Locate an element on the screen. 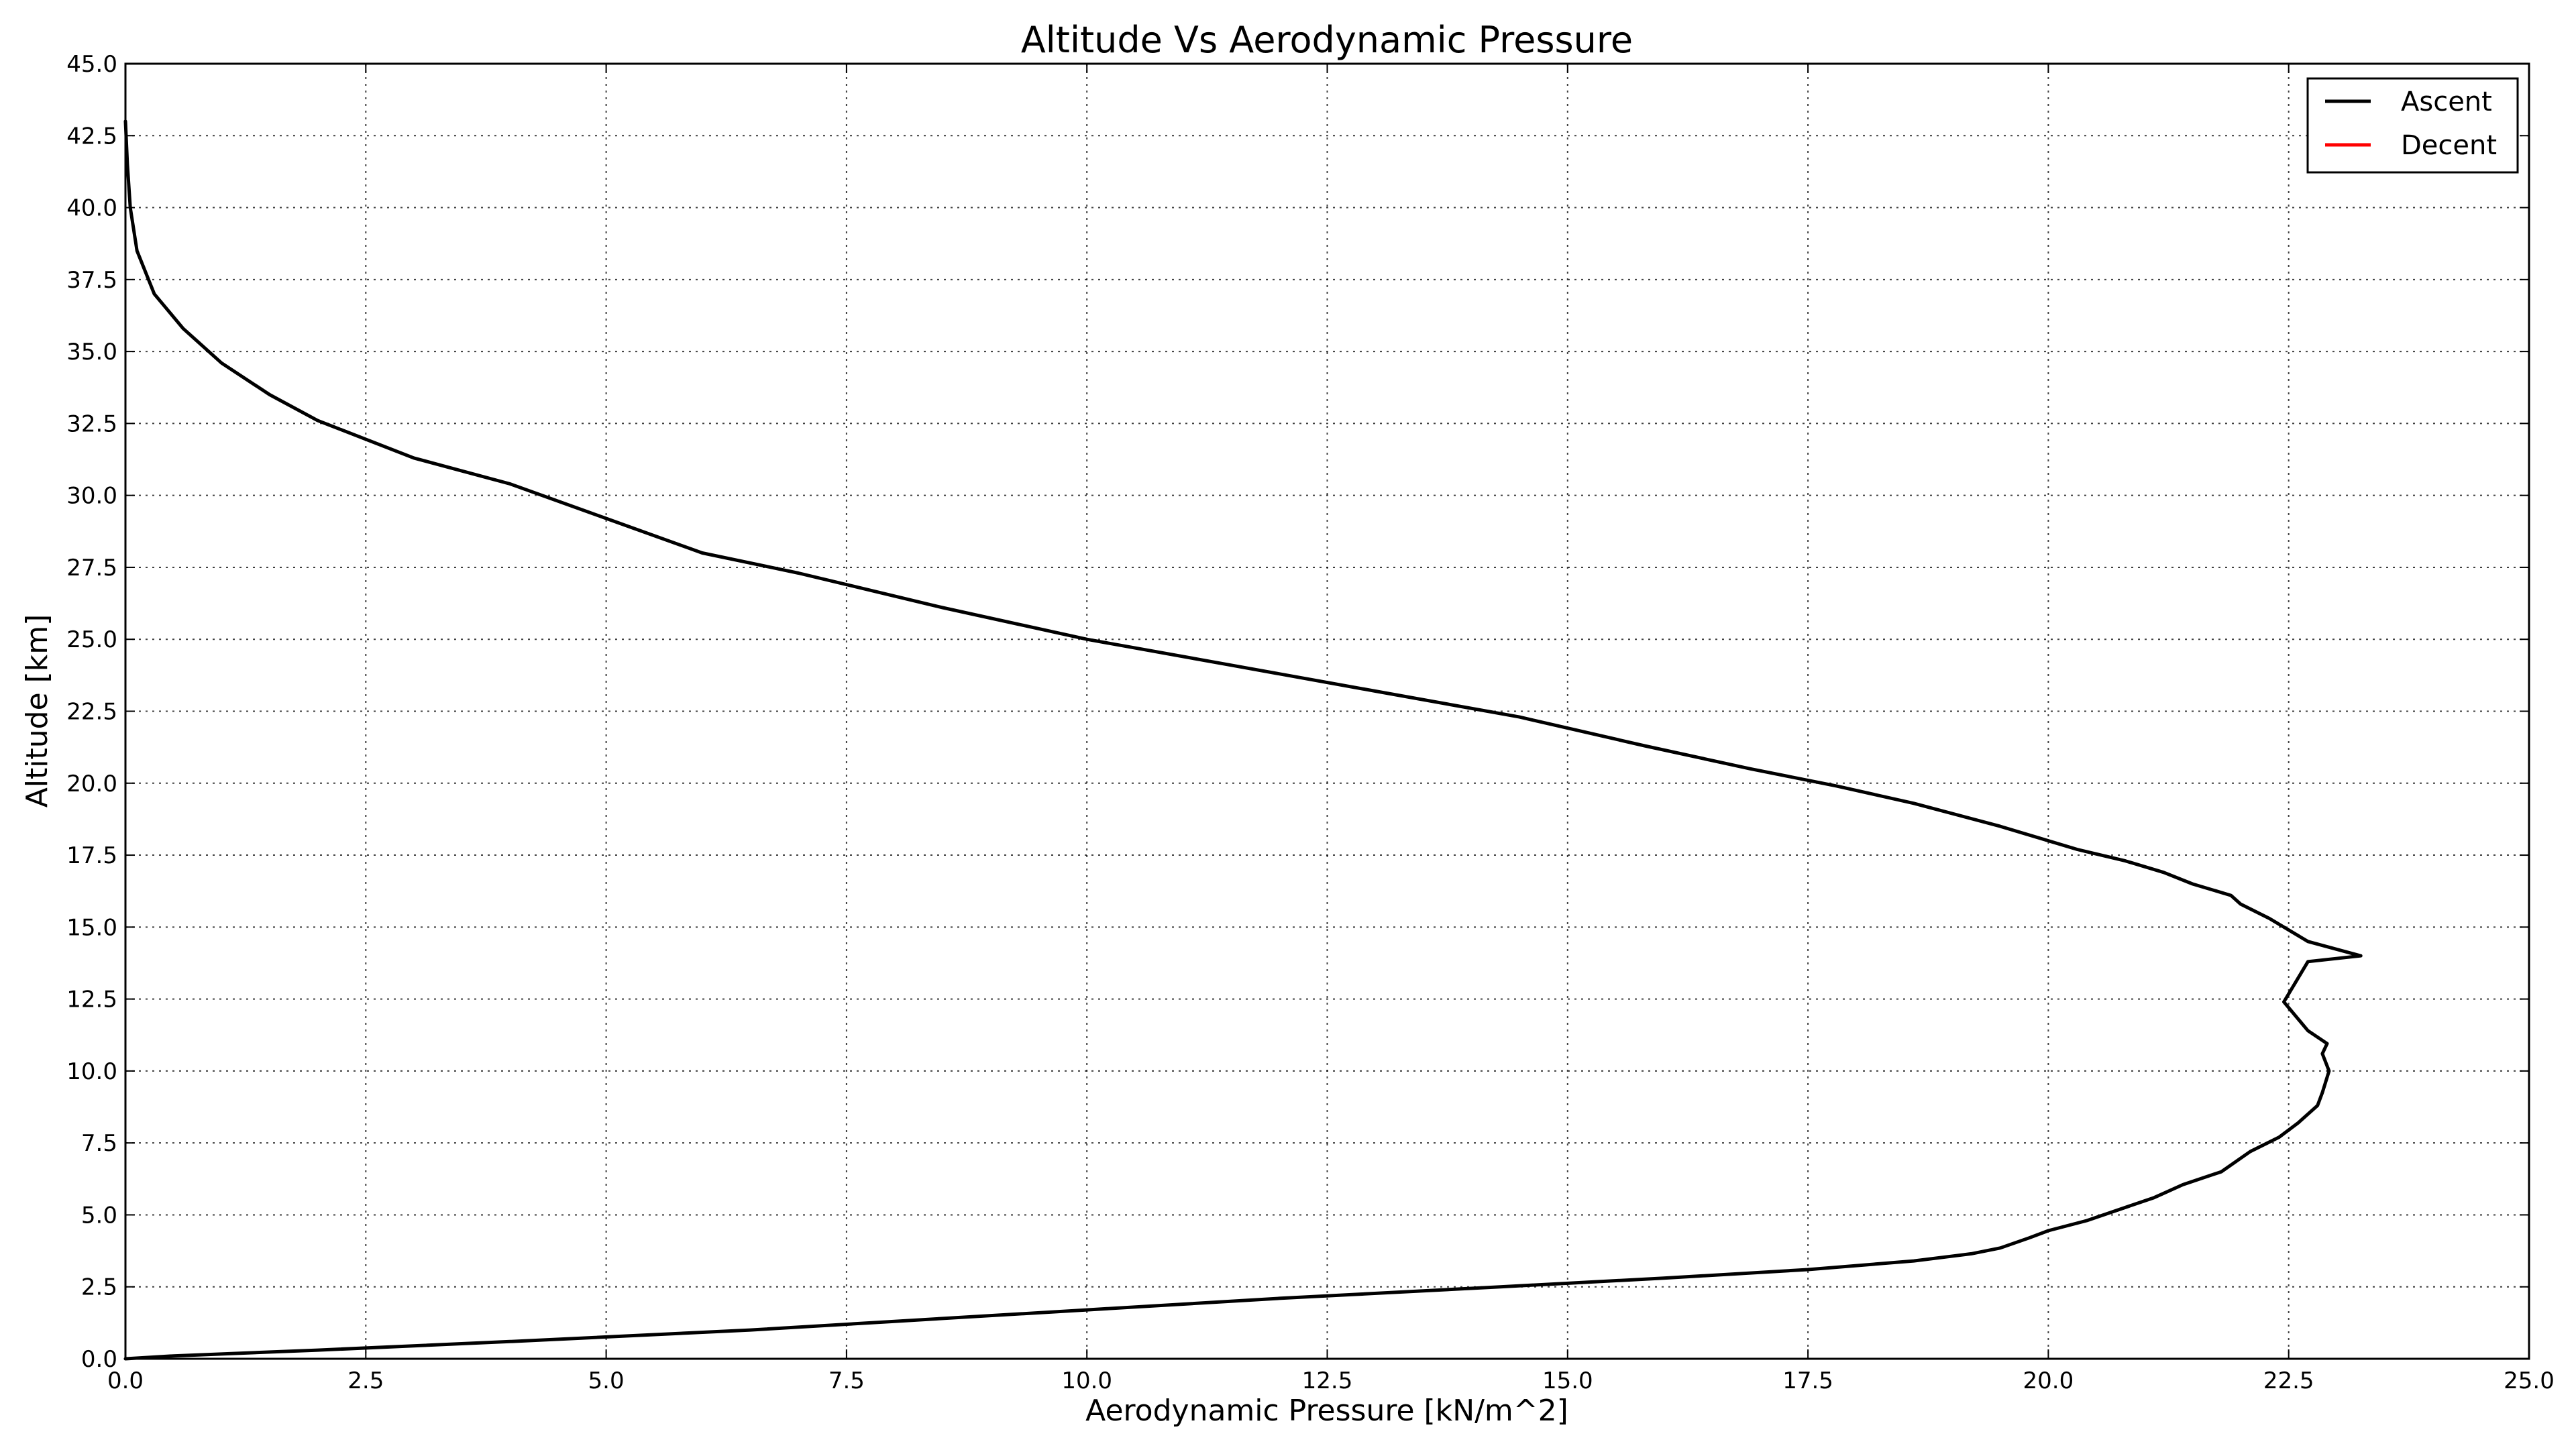 The image size is (2576, 1452). y-tick-label: 45.0 is located at coordinates (91, 64).